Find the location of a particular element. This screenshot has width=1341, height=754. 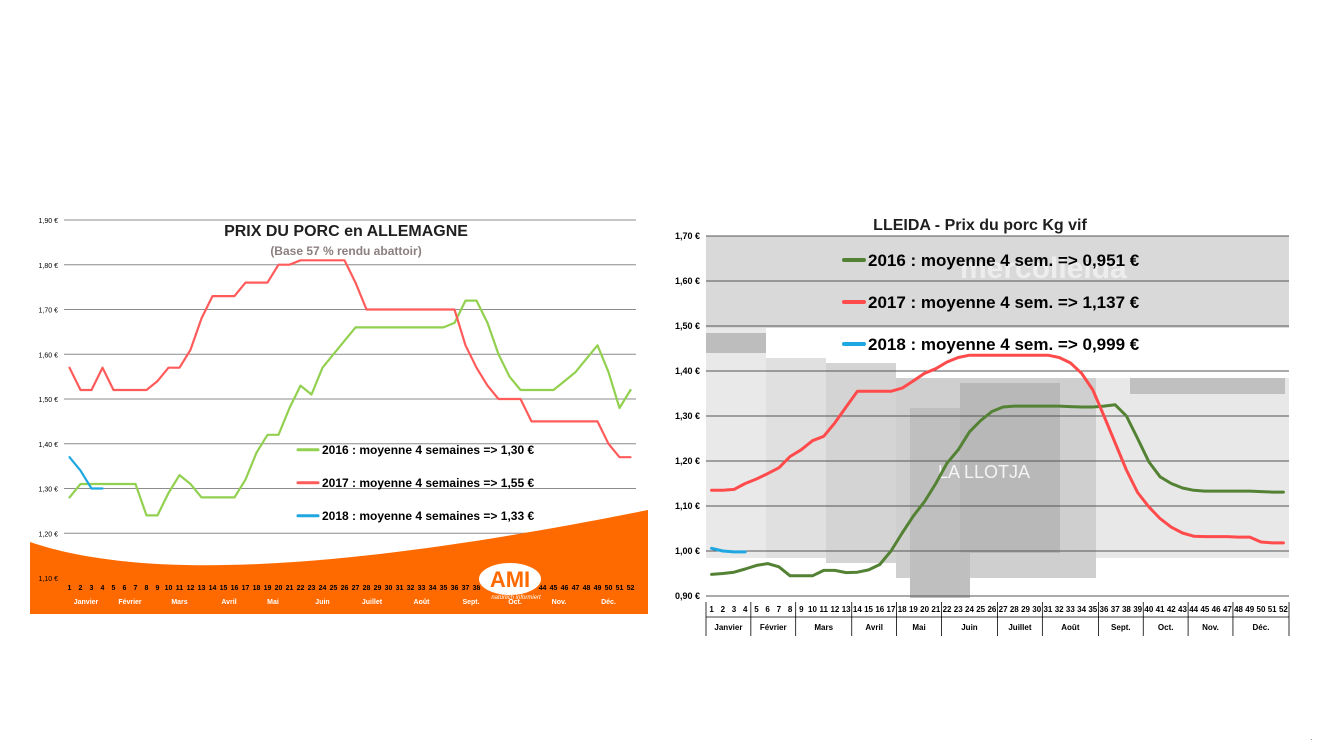

x-tick-label: 14 is located at coordinates (213, 588).